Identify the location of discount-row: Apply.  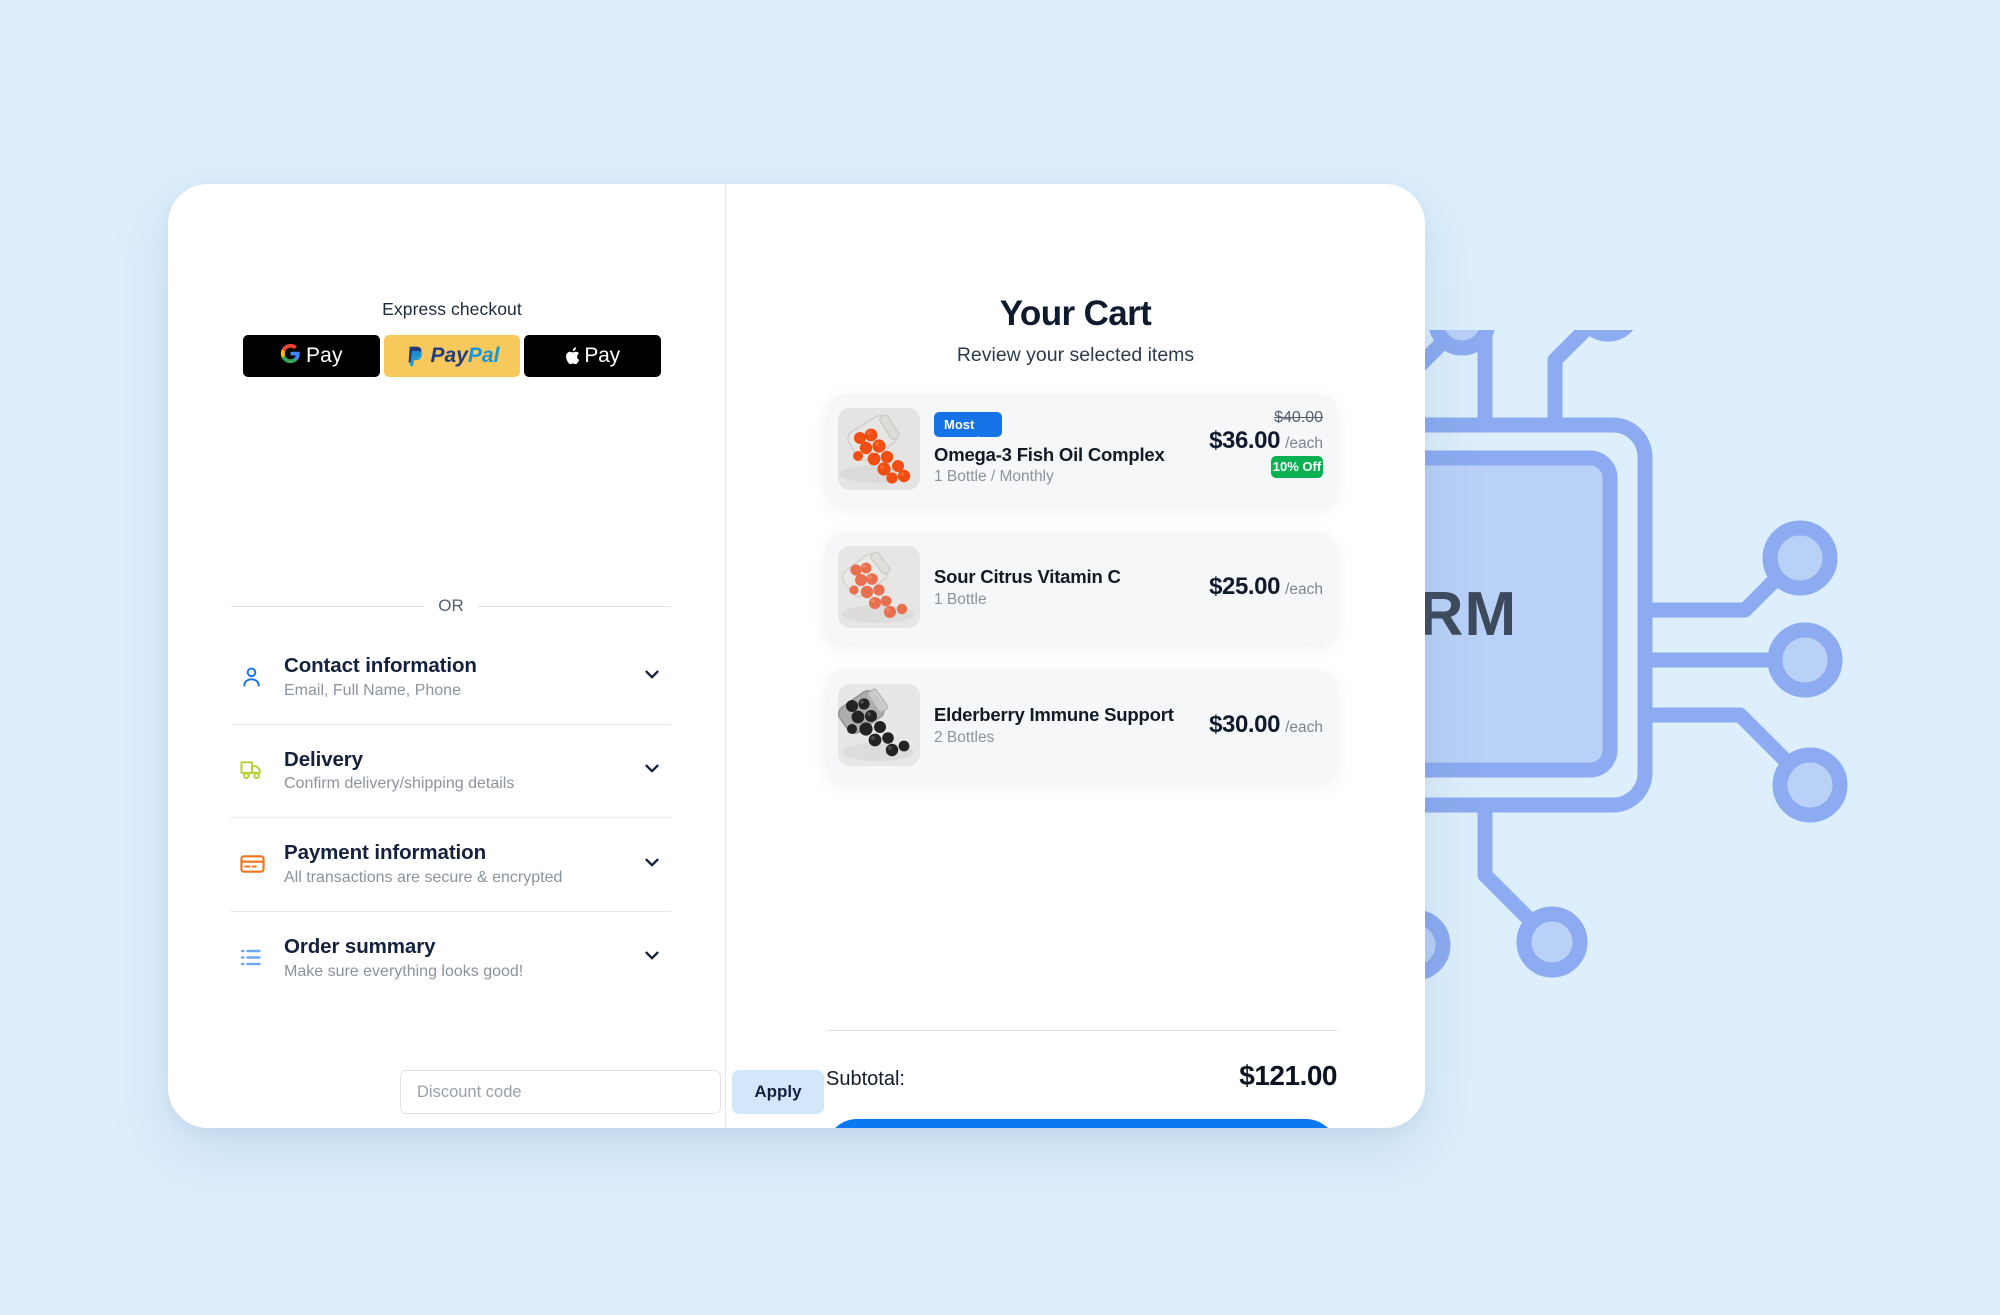
(612, 1092).